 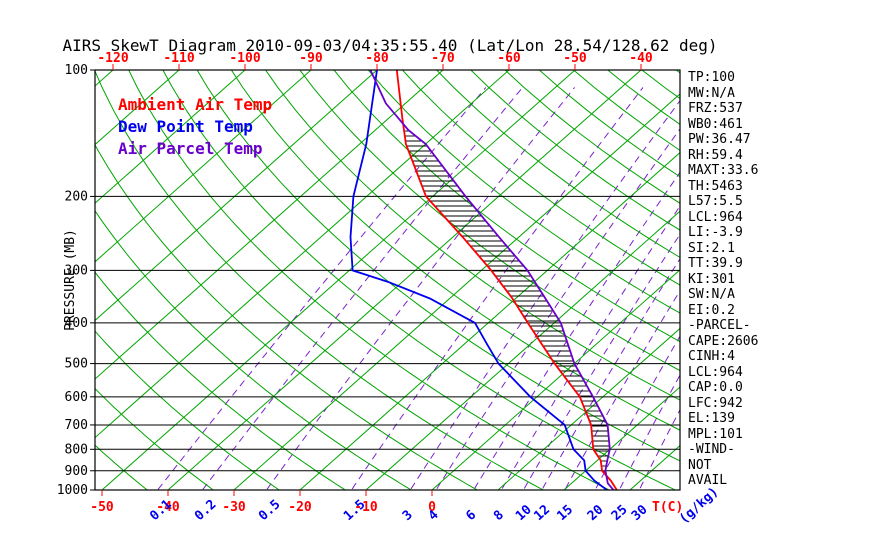 What do you see at coordinates (112, 58) in the screenshot?
I see `top-temp-tick-label: -120` at bounding box center [112, 58].